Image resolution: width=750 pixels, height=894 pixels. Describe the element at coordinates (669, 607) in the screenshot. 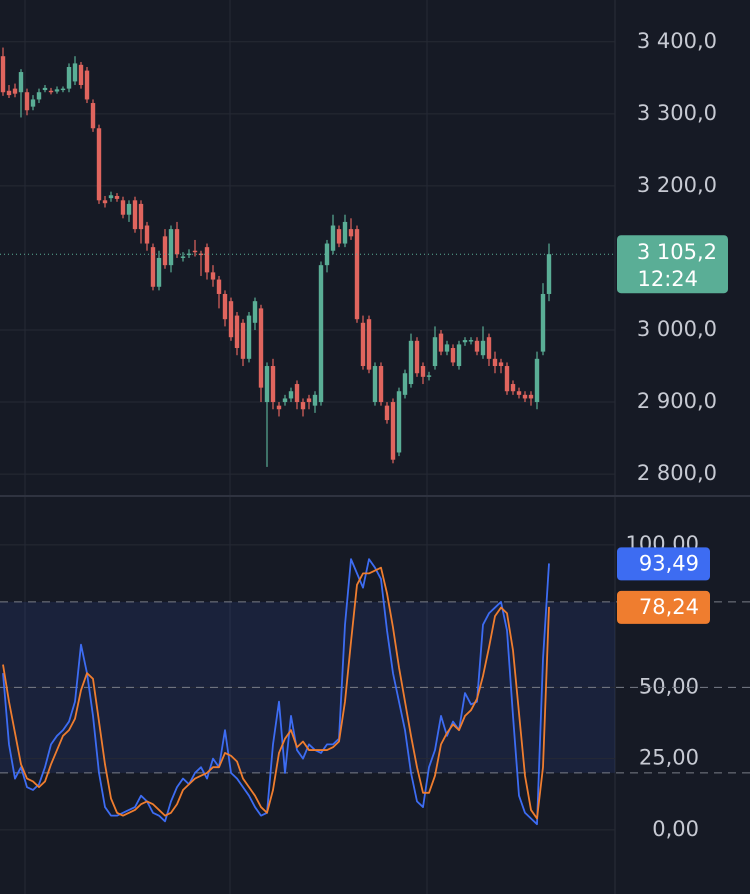

I see `last-value-label: 78,24` at that location.